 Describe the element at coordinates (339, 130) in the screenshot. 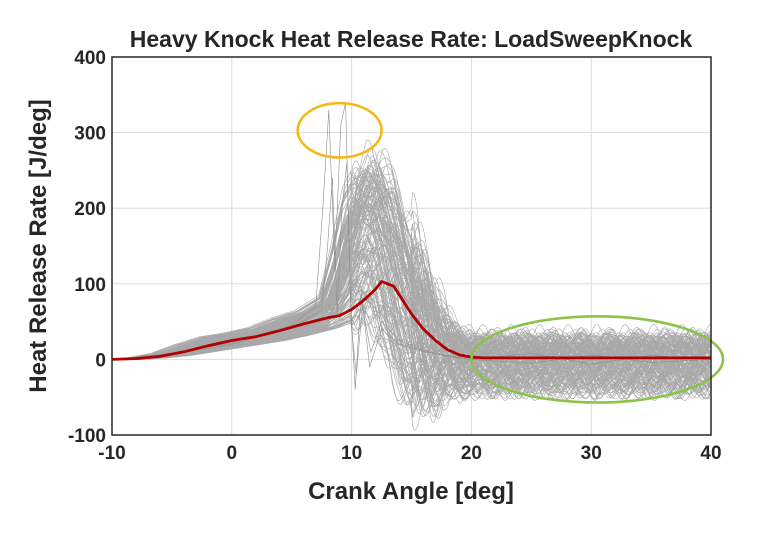

I see `knock-peak-circle` at that location.